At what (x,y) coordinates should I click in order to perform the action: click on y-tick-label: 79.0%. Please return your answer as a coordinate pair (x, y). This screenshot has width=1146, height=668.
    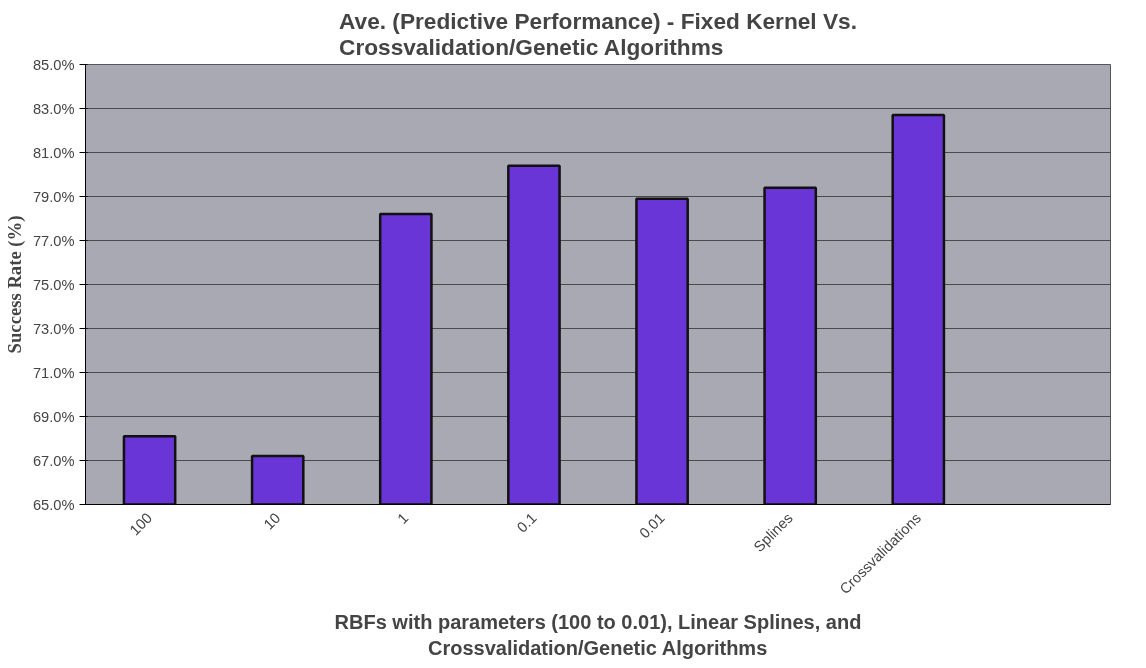
    Looking at the image, I should click on (53, 196).